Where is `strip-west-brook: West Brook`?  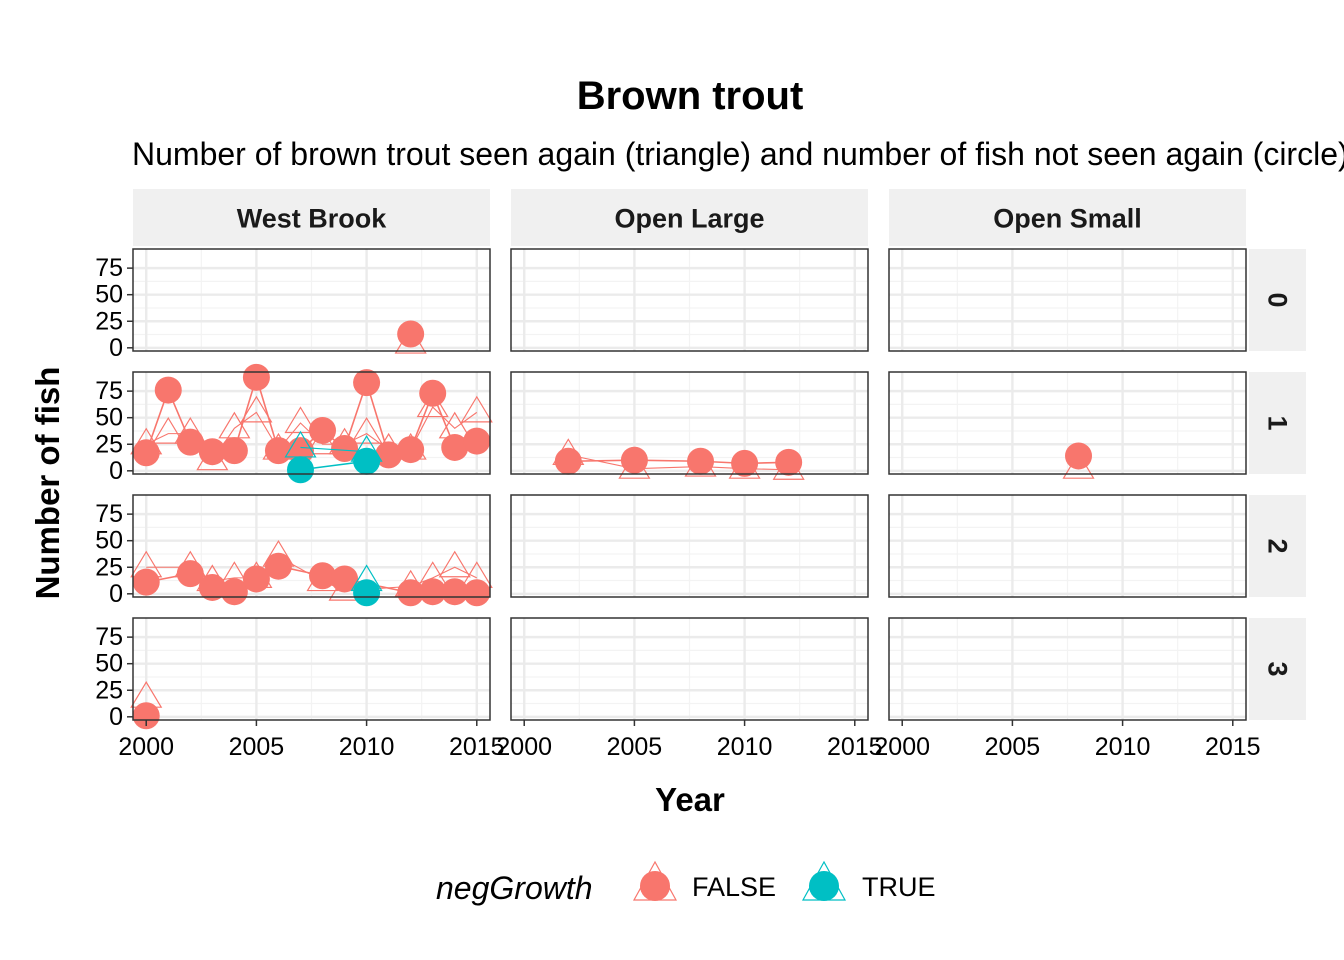 strip-west-brook: West Brook is located at coordinates (311, 217).